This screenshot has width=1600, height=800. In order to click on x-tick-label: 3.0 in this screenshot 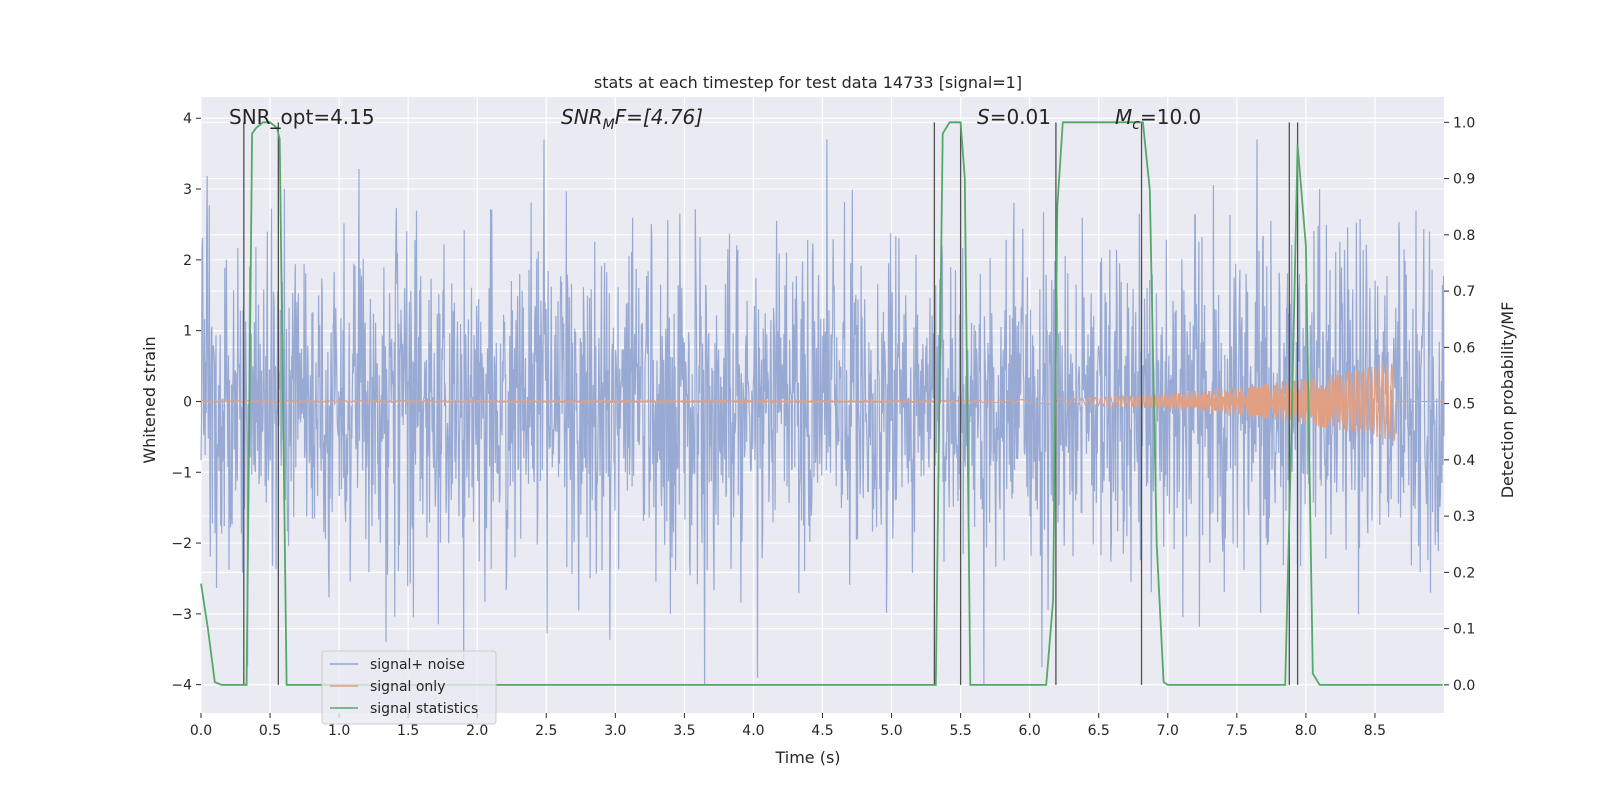, I will do `click(615, 731)`.